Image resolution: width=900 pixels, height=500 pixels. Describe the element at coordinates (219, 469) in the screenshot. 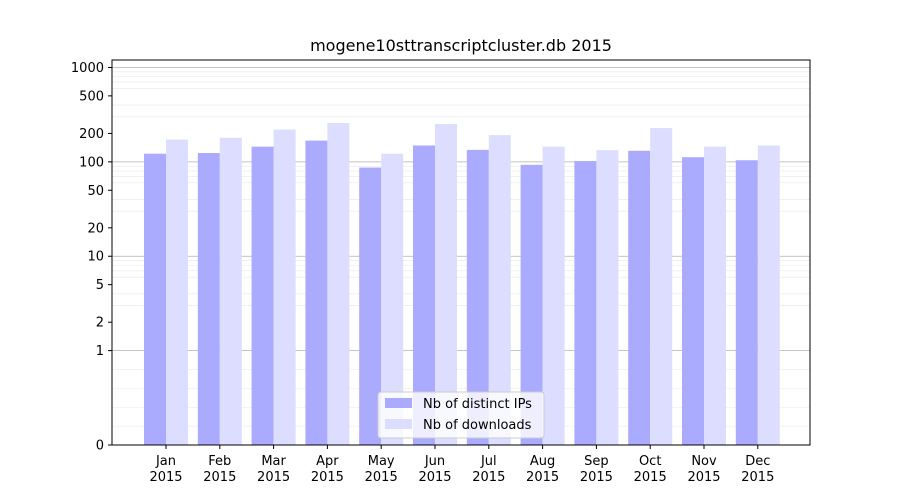

I see `x-tick-label: Feb 2015` at that location.